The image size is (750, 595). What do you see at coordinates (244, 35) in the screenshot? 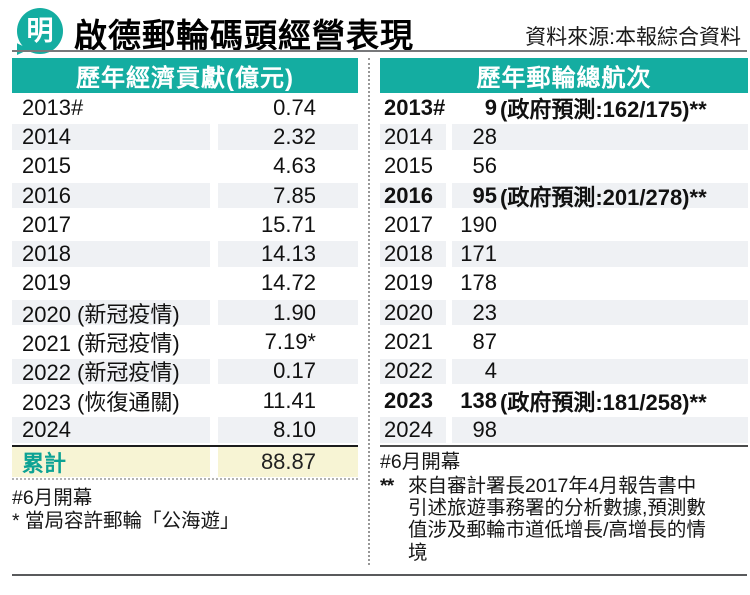
I see `page-title: 啟德郵輪碼頭經營表現` at bounding box center [244, 35].